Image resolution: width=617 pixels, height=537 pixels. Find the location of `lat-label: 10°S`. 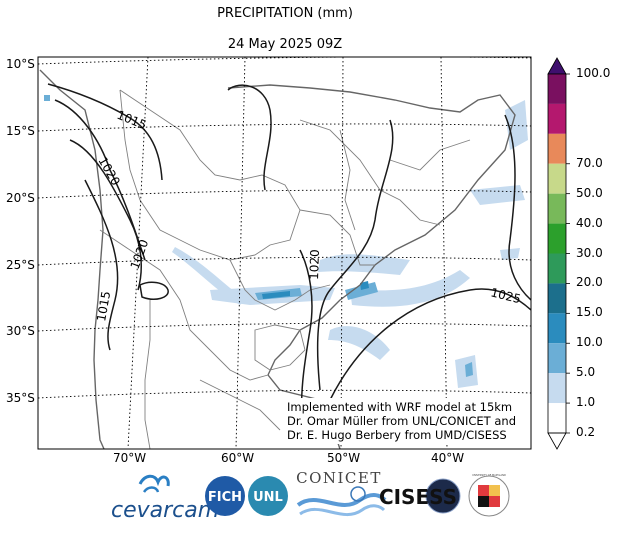

lat-label: 10°S is located at coordinates (20, 64).